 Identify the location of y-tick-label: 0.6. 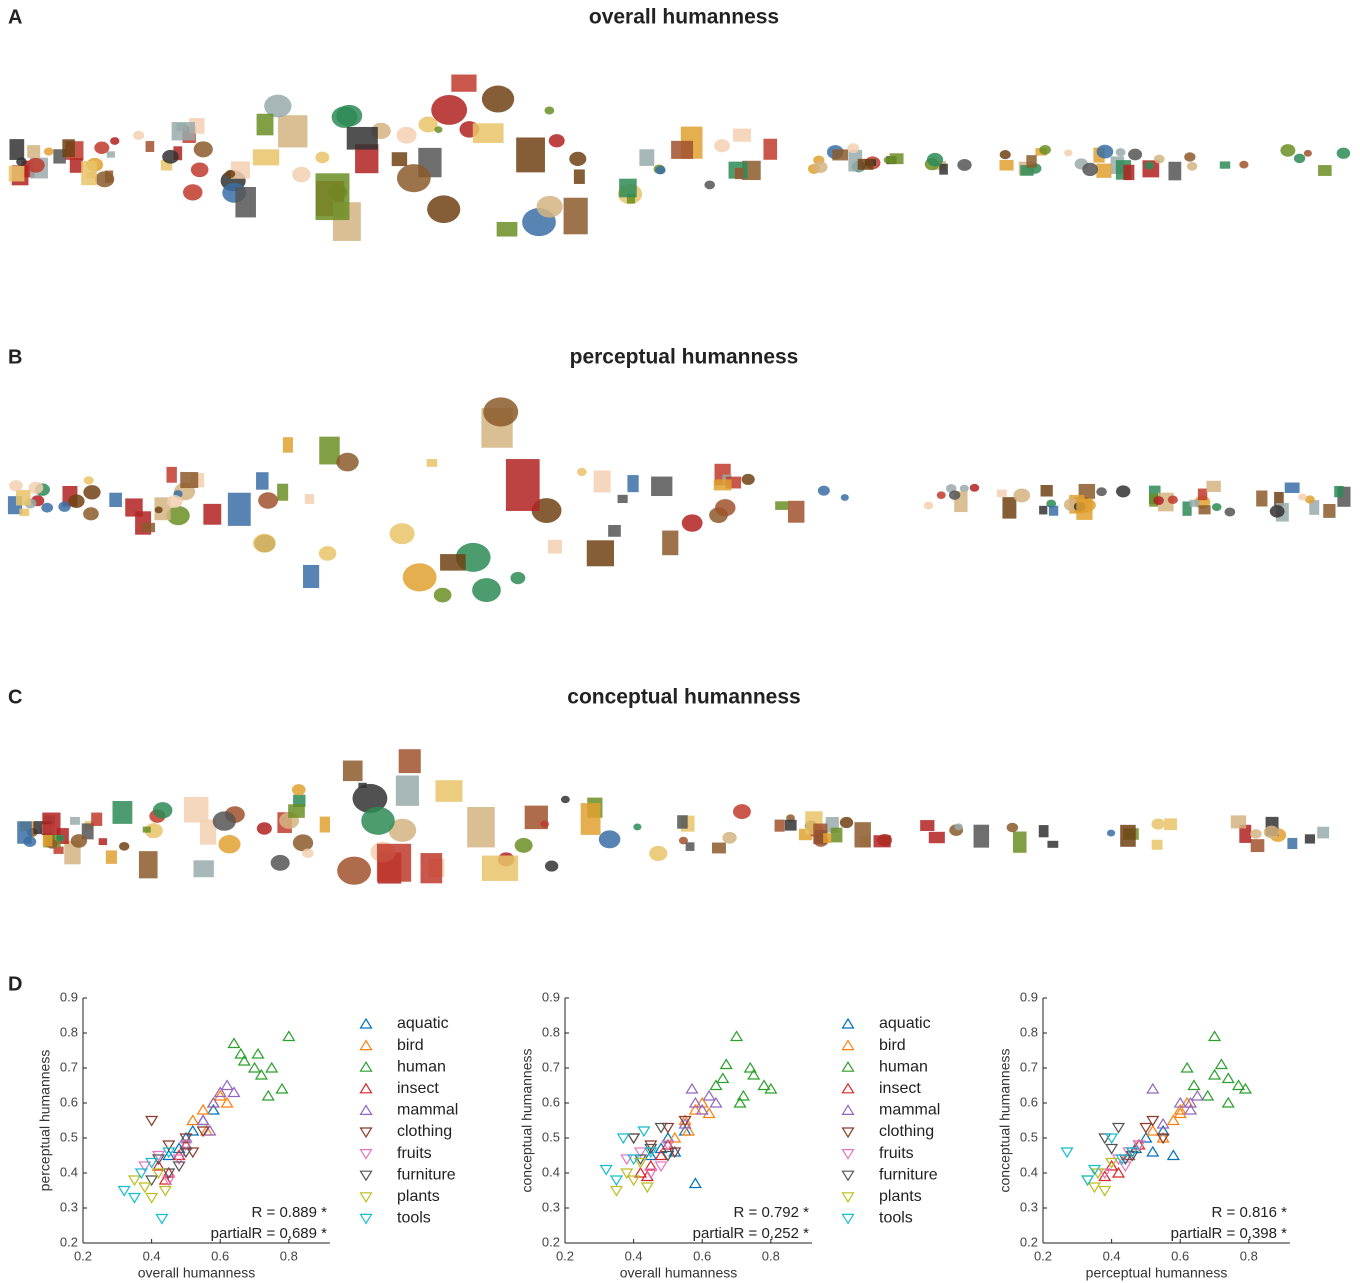
(1029, 1101).